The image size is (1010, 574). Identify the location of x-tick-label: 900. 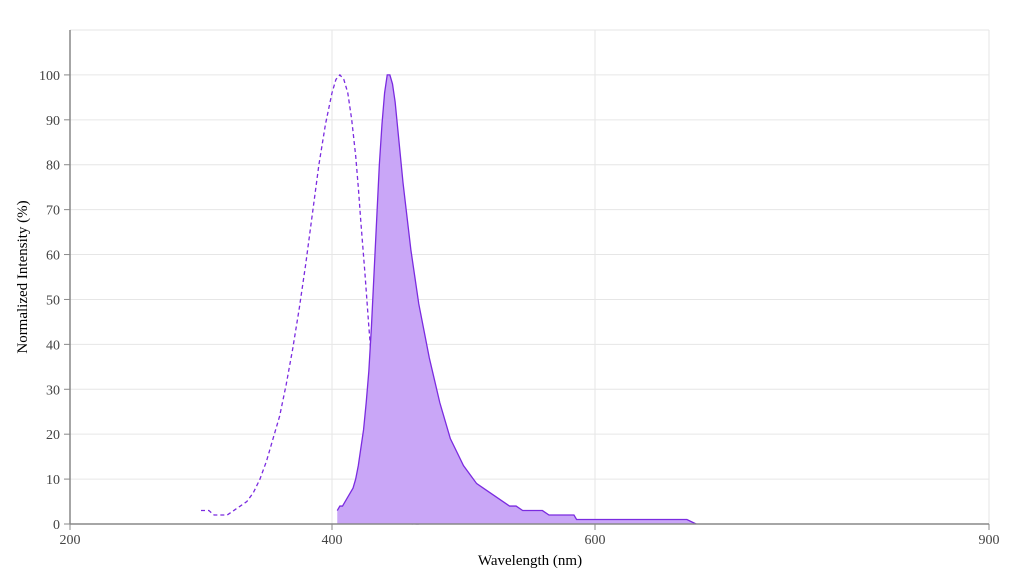
(989, 540).